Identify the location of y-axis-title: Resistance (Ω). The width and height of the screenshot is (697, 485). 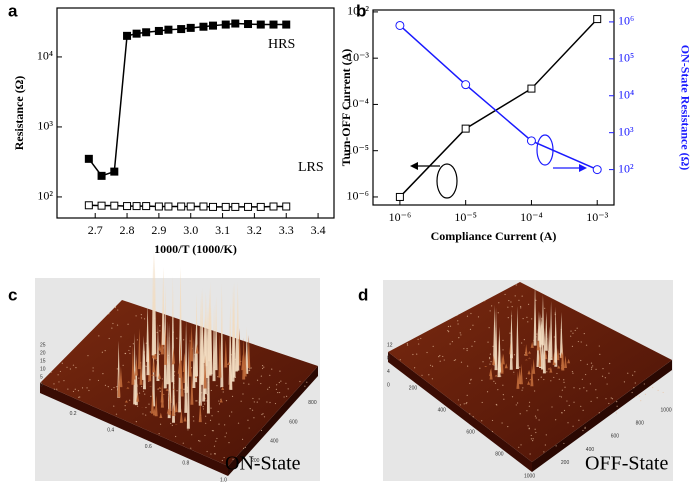
(19, 113).